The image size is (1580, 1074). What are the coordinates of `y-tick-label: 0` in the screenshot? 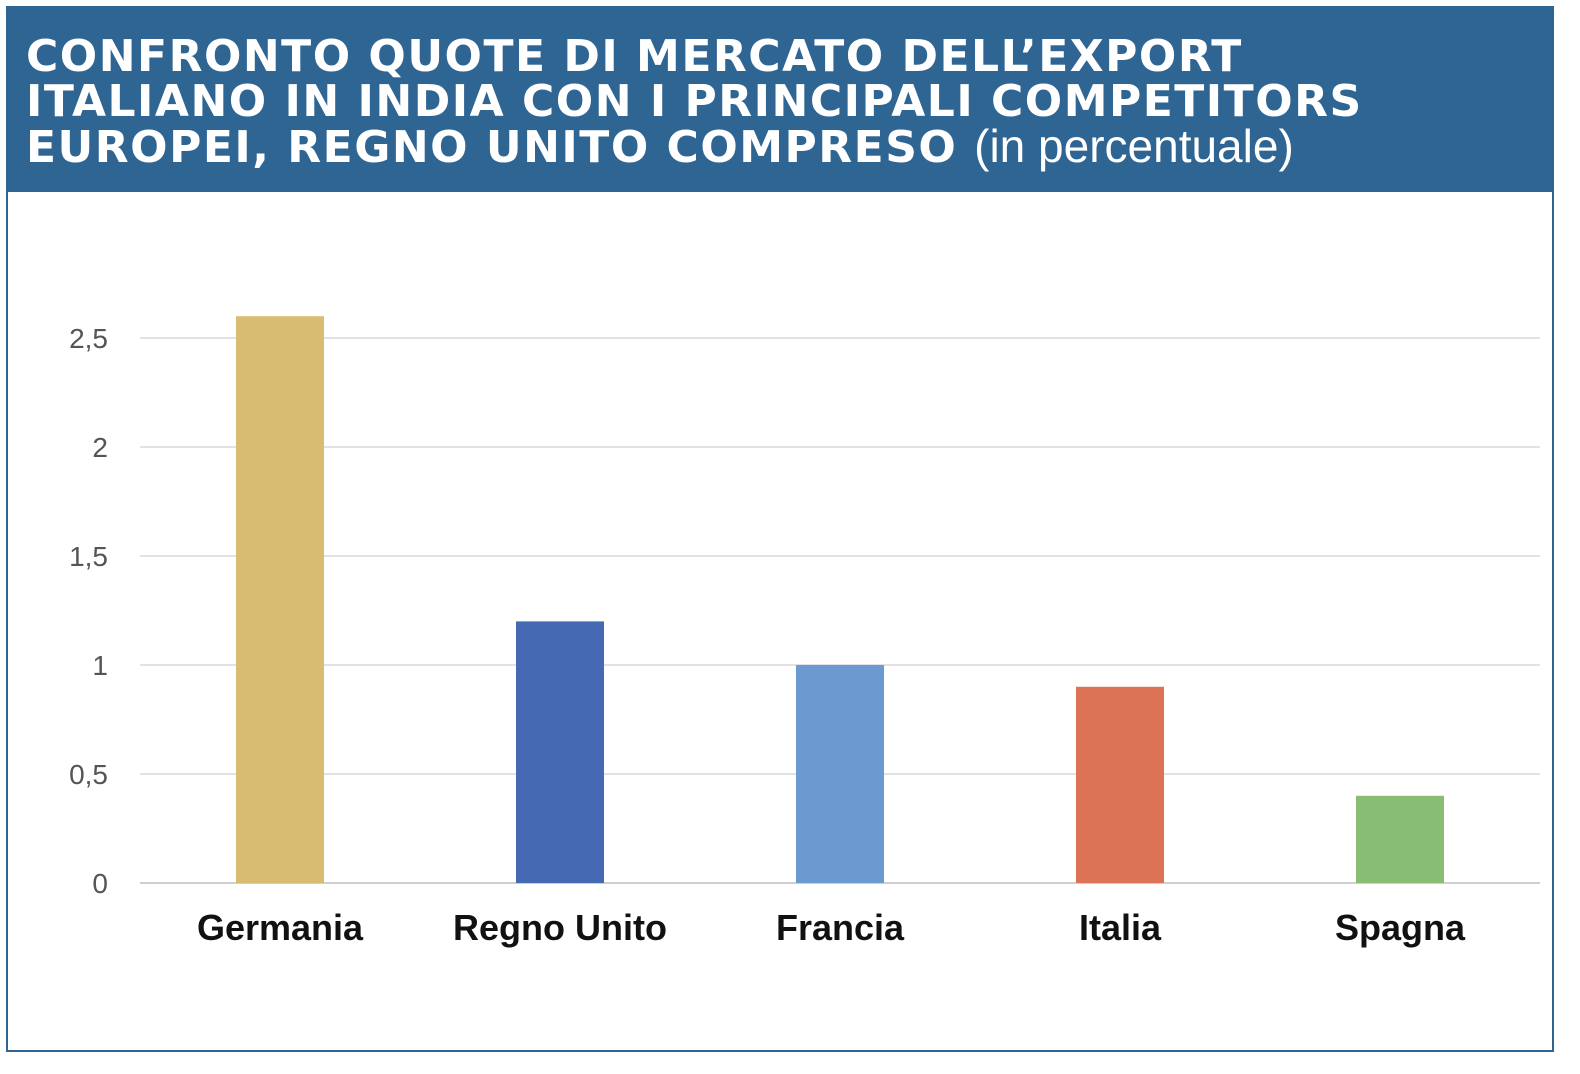 It's located at (100, 883).